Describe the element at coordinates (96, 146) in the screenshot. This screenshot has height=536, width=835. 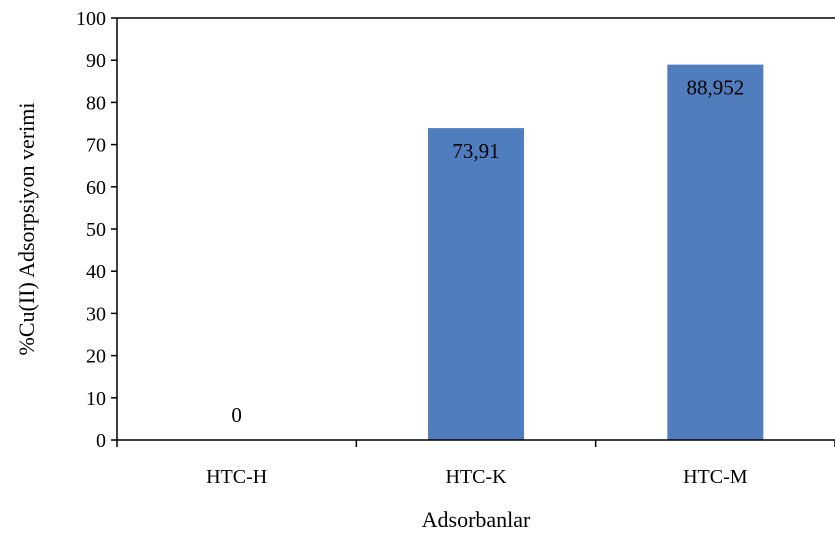
I see `y-tick-label: 70` at that location.